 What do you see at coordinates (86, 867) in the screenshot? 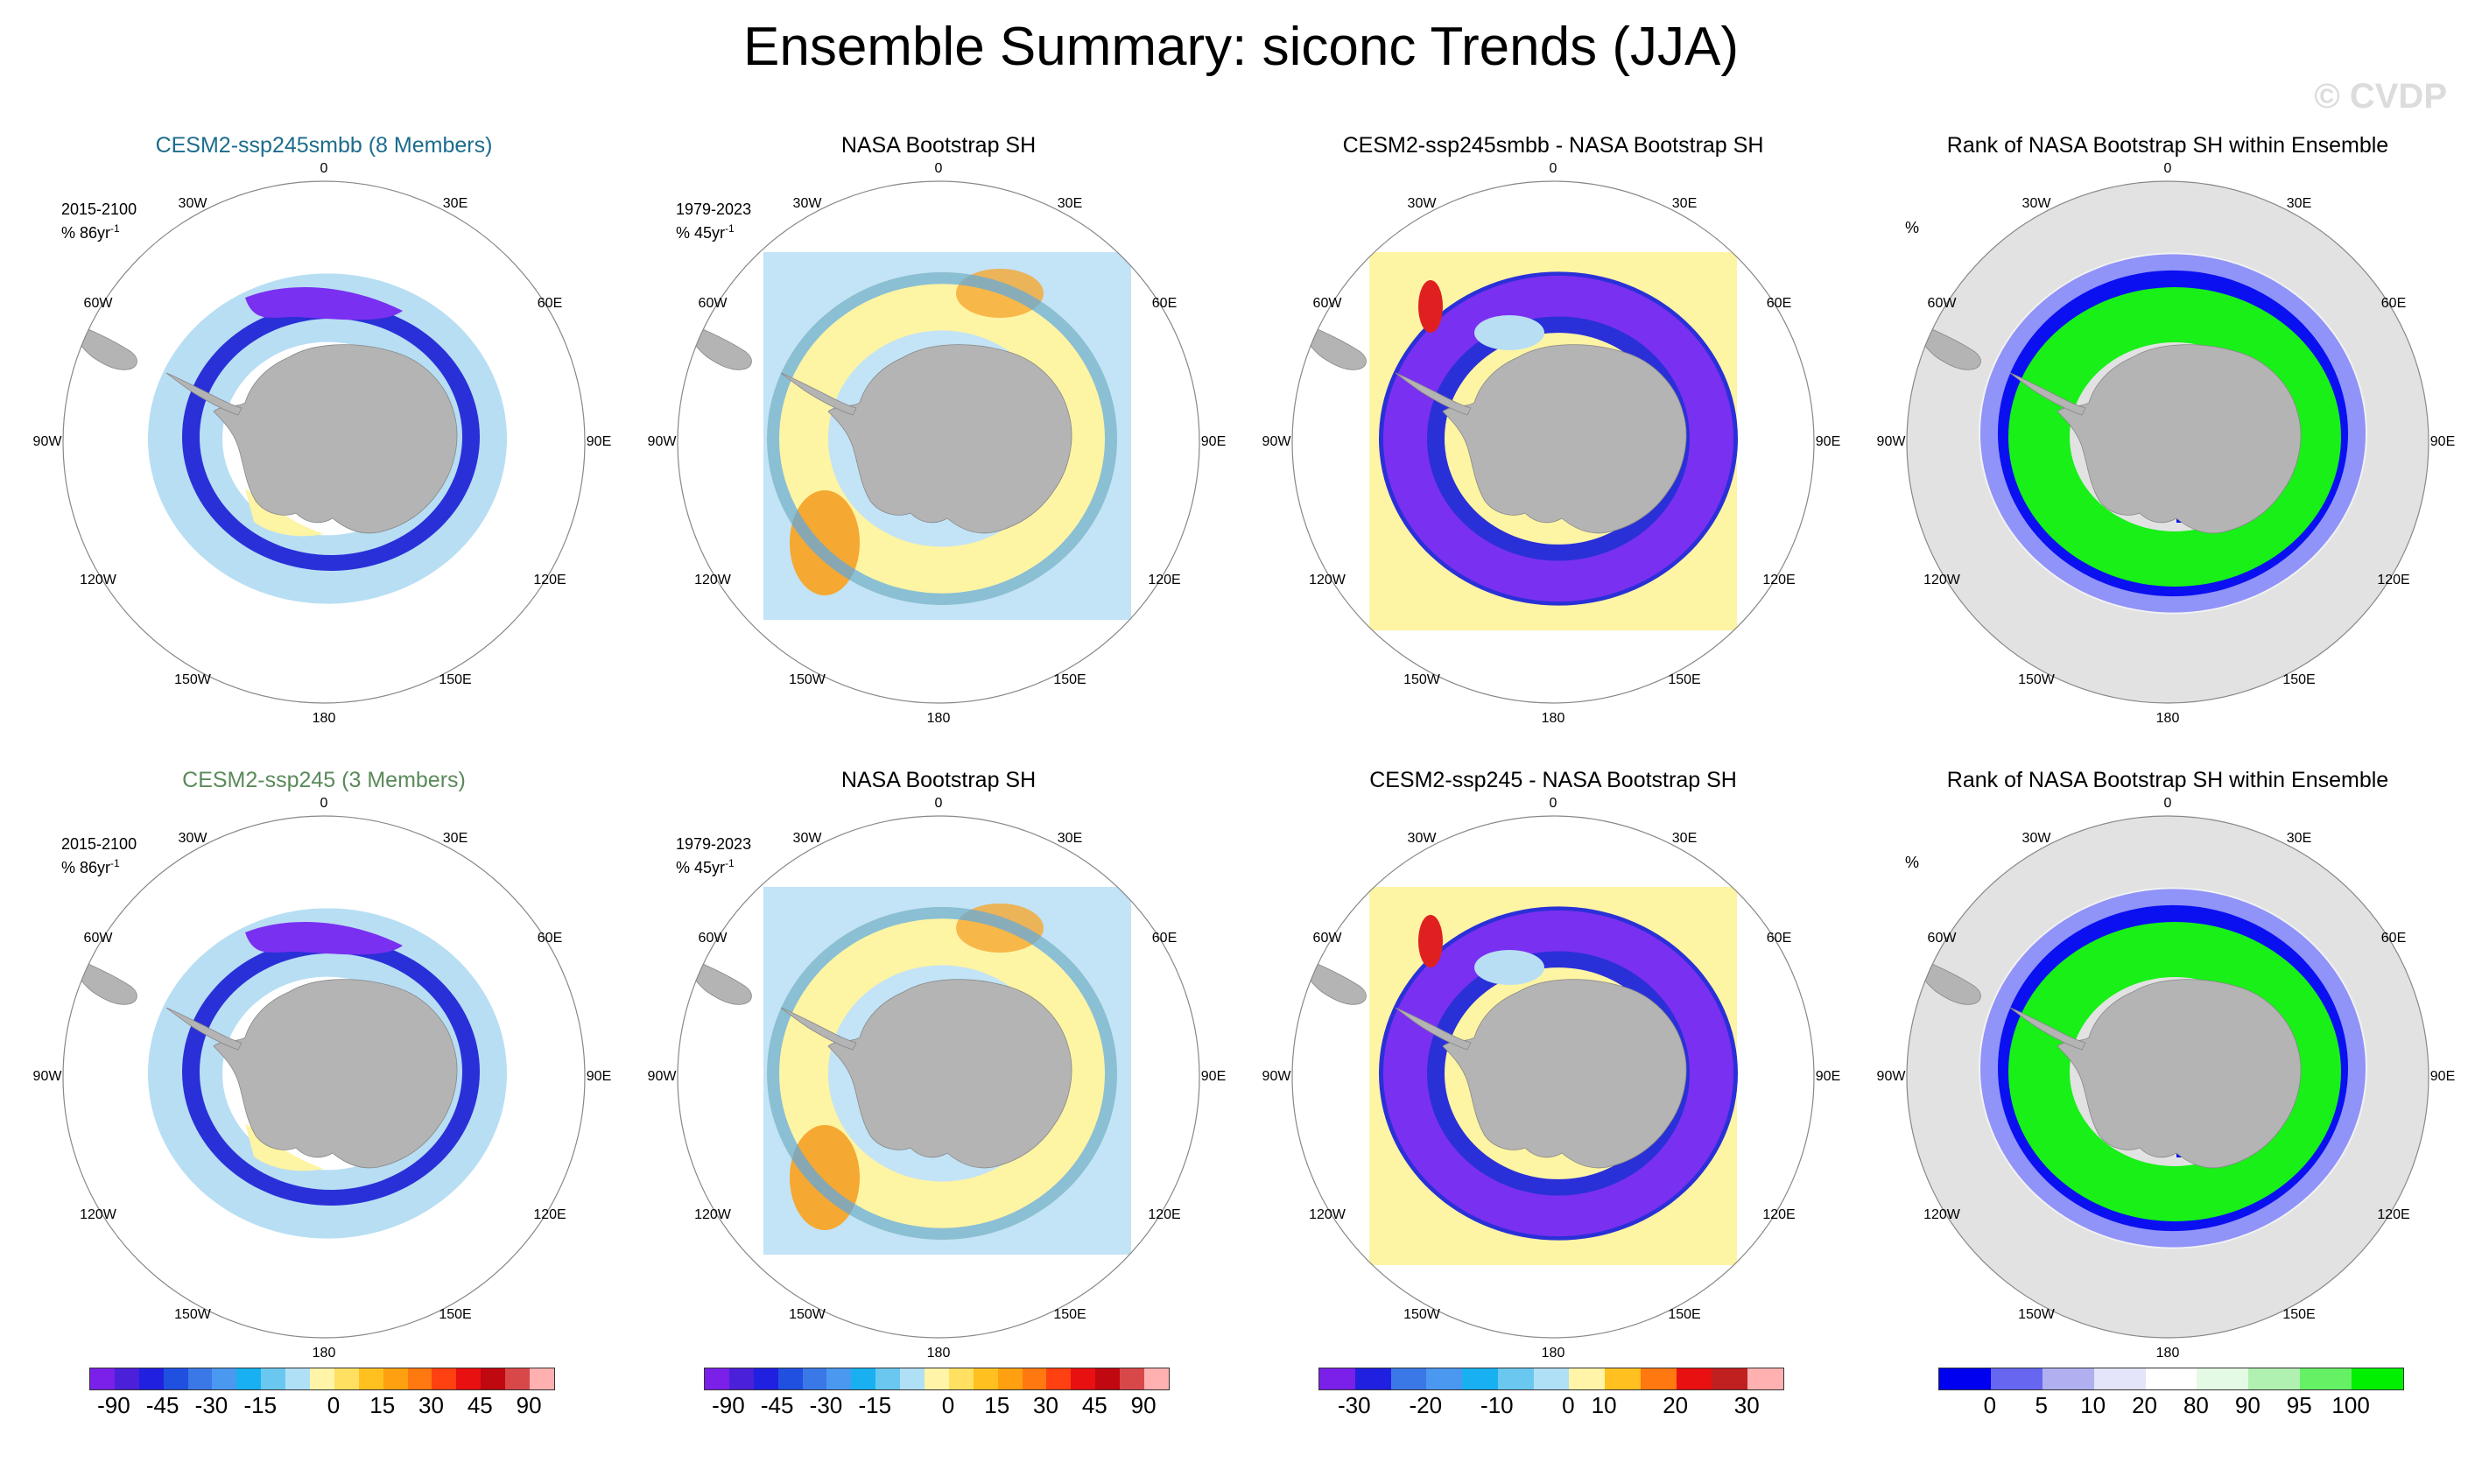
I see `unit-label: % 86yr` at bounding box center [86, 867].